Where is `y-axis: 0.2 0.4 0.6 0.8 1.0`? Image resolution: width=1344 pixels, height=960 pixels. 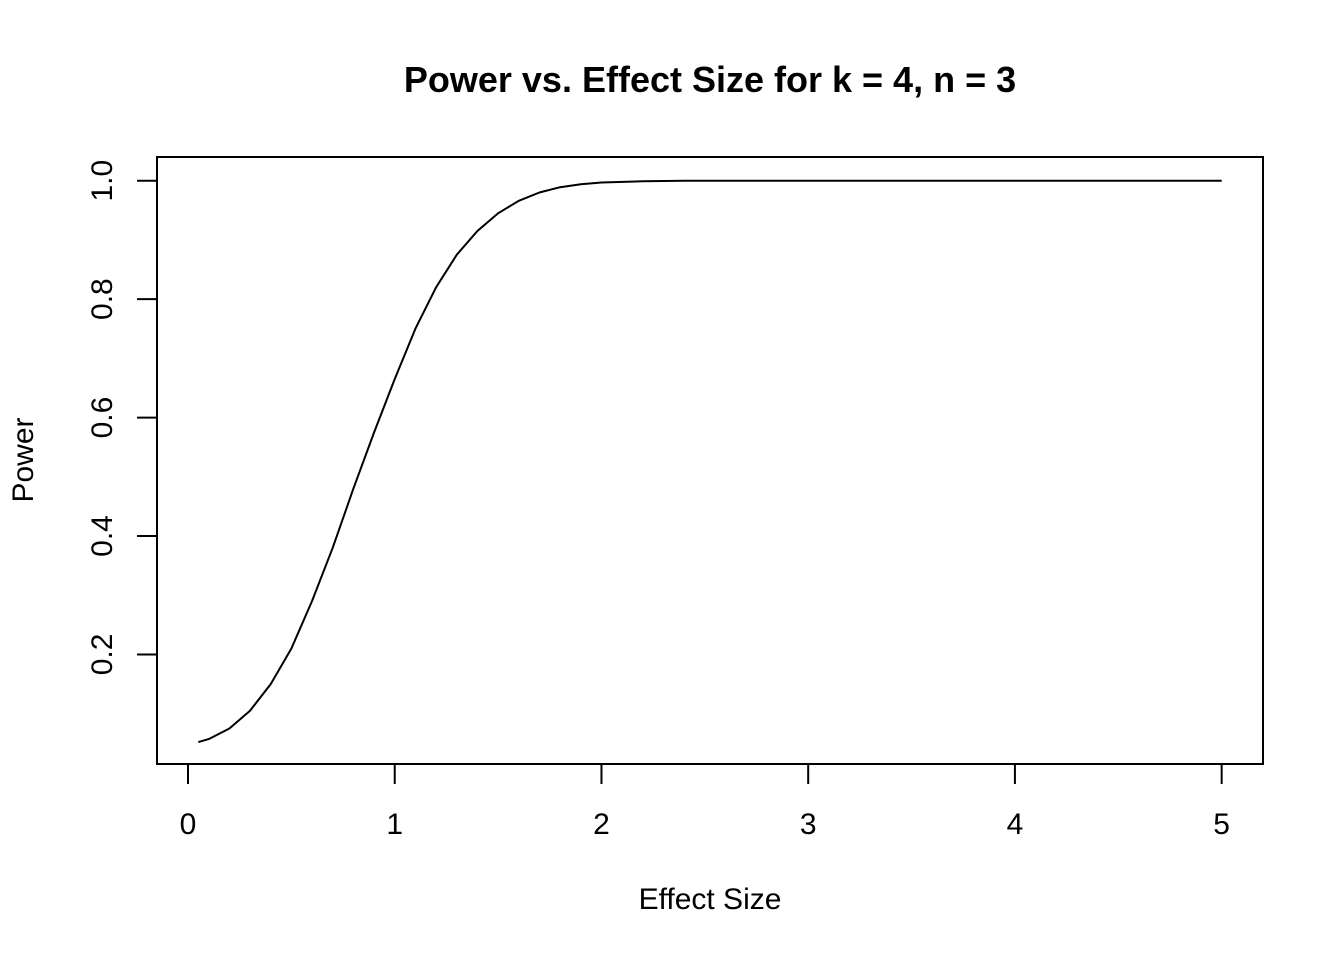
y-axis: 0.2 0.4 0.6 0.8 1.0 is located at coordinates (122, 418).